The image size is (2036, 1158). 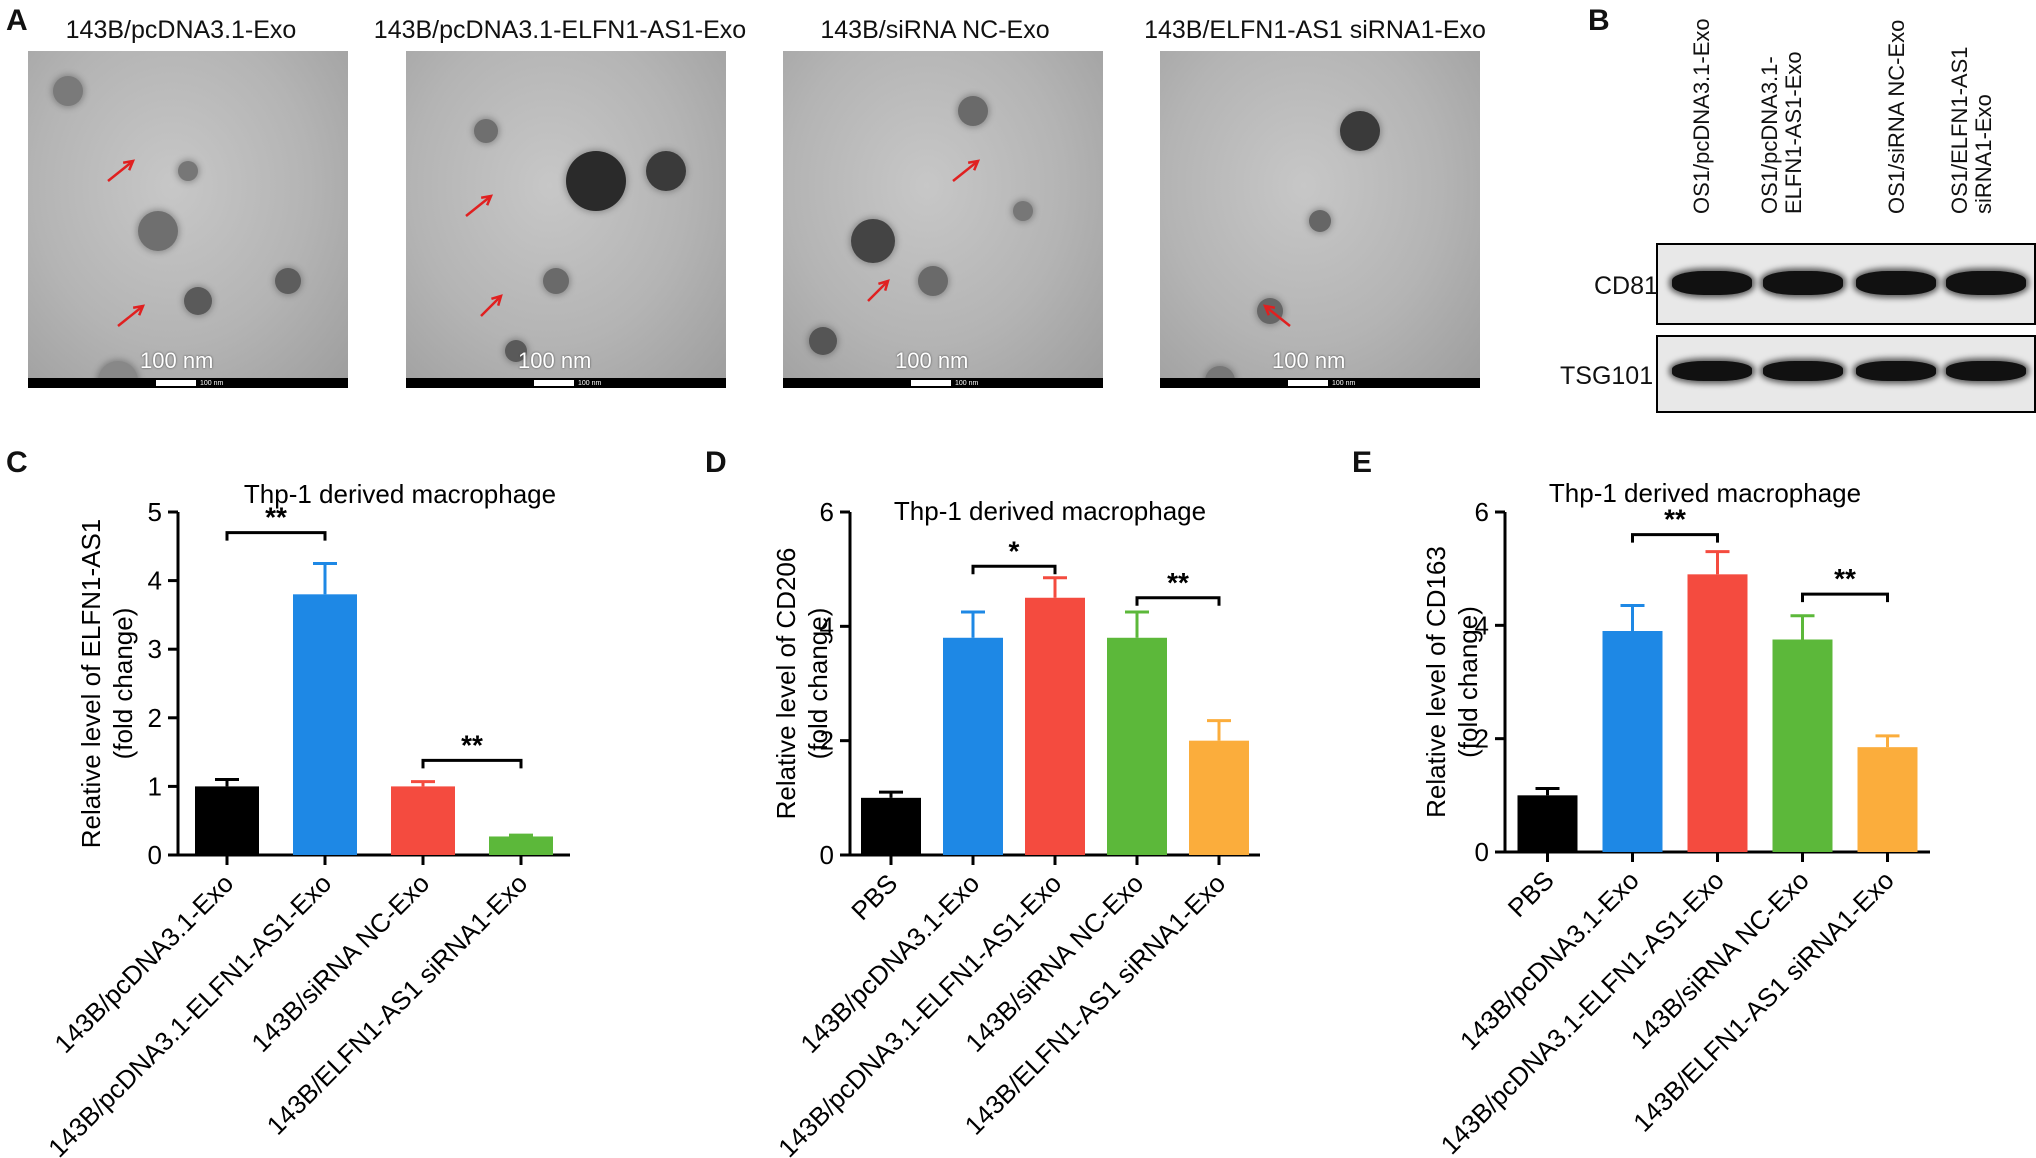 What do you see at coordinates (1896, 116) in the screenshot?
I see `blot-lane-label: OS1/siRNA NC-Exo` at bounding box center [1896, 116].